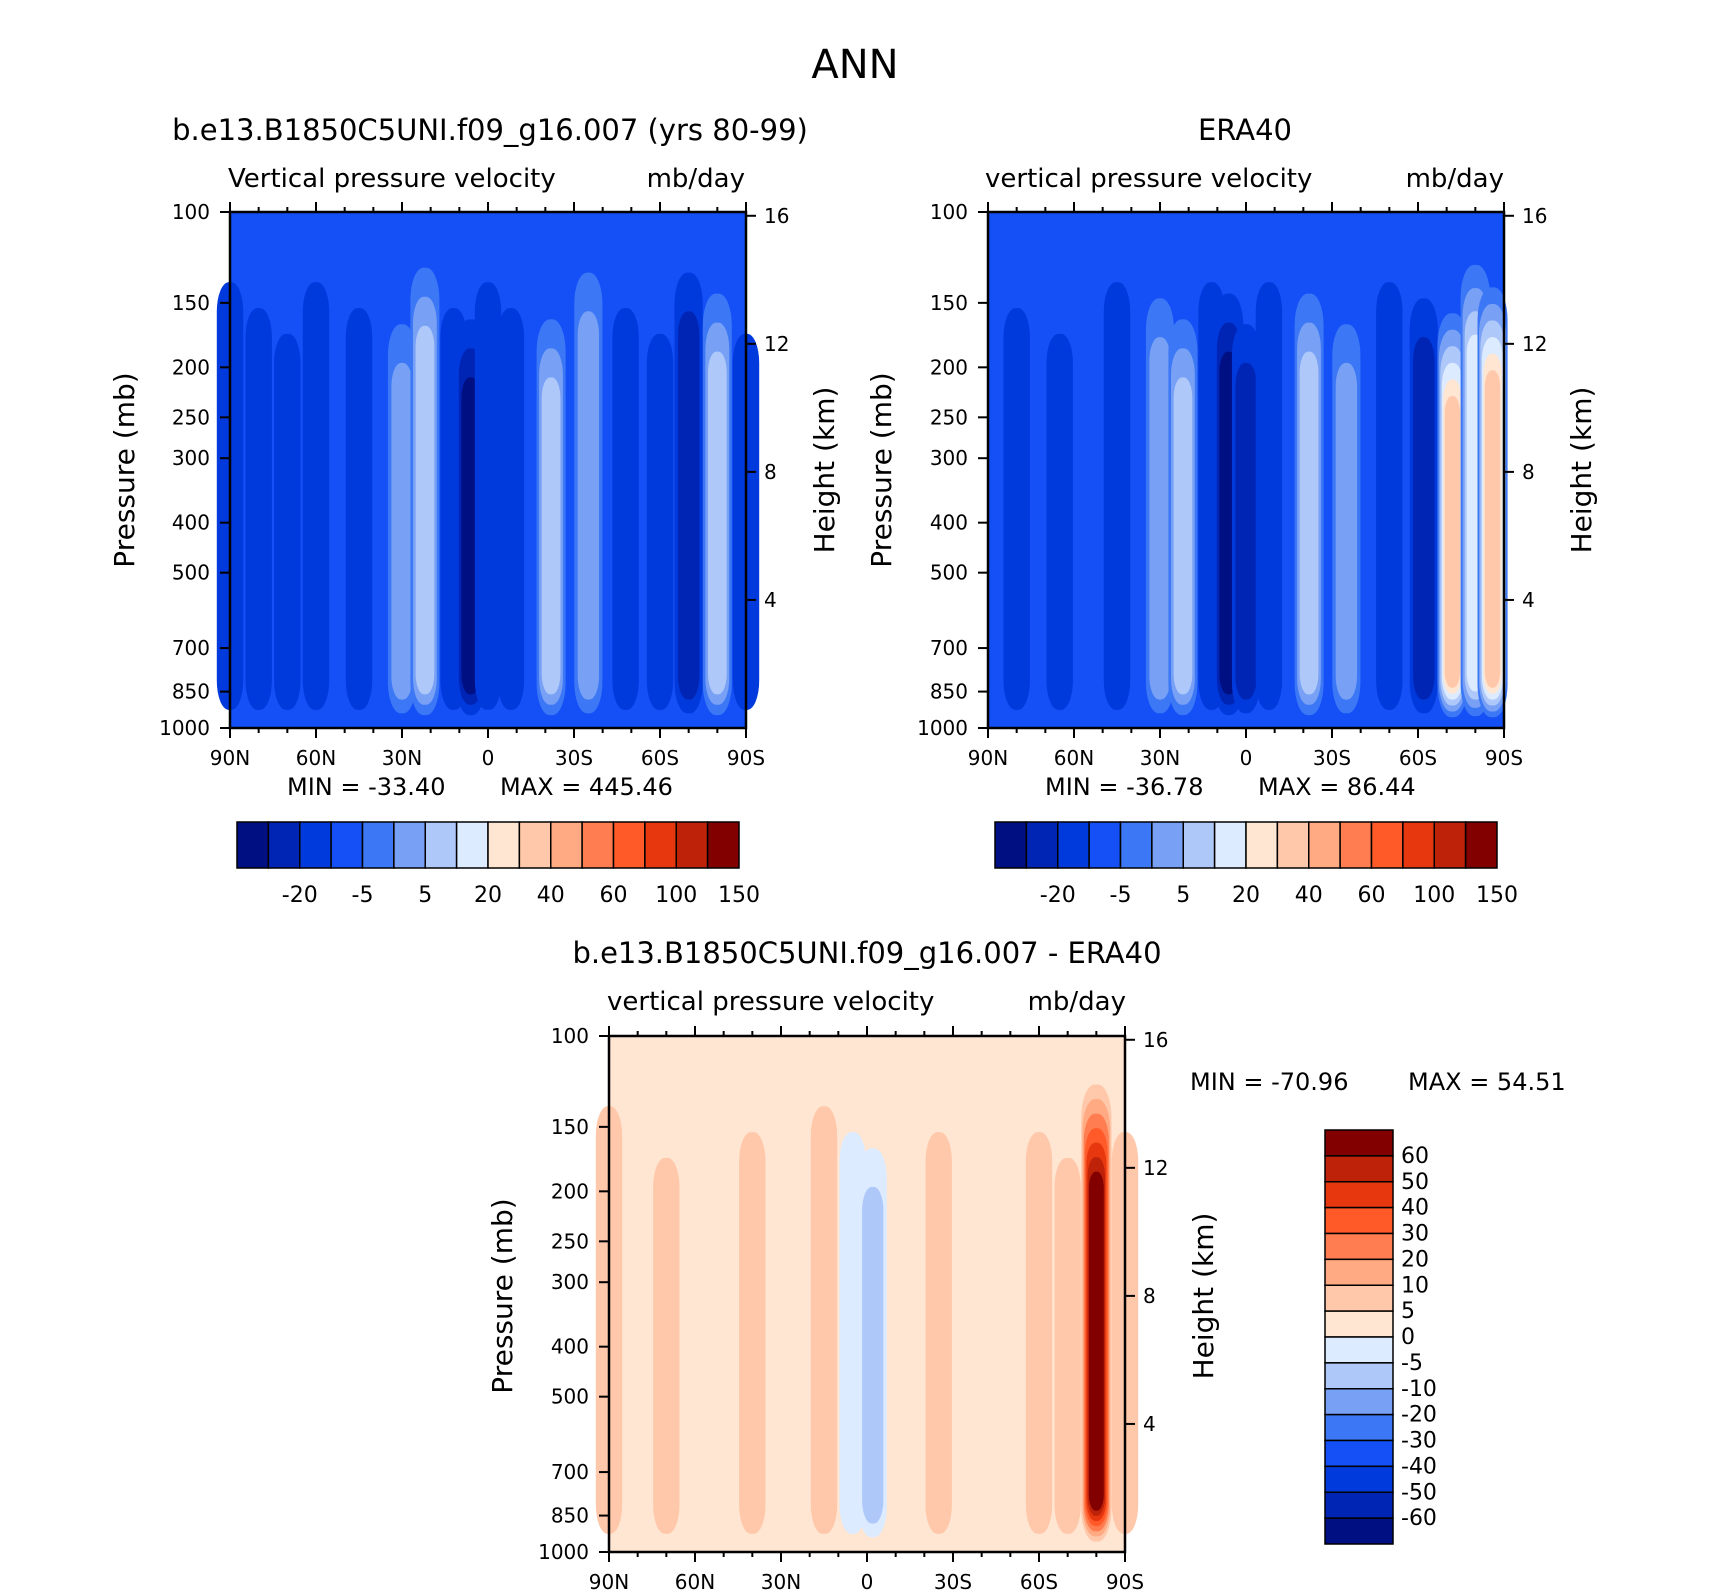  I want to click on panel1-subtitle: b.e13.B1850C5UNI.f09_g16.007 (yrs 80-99), so click(490, 130).